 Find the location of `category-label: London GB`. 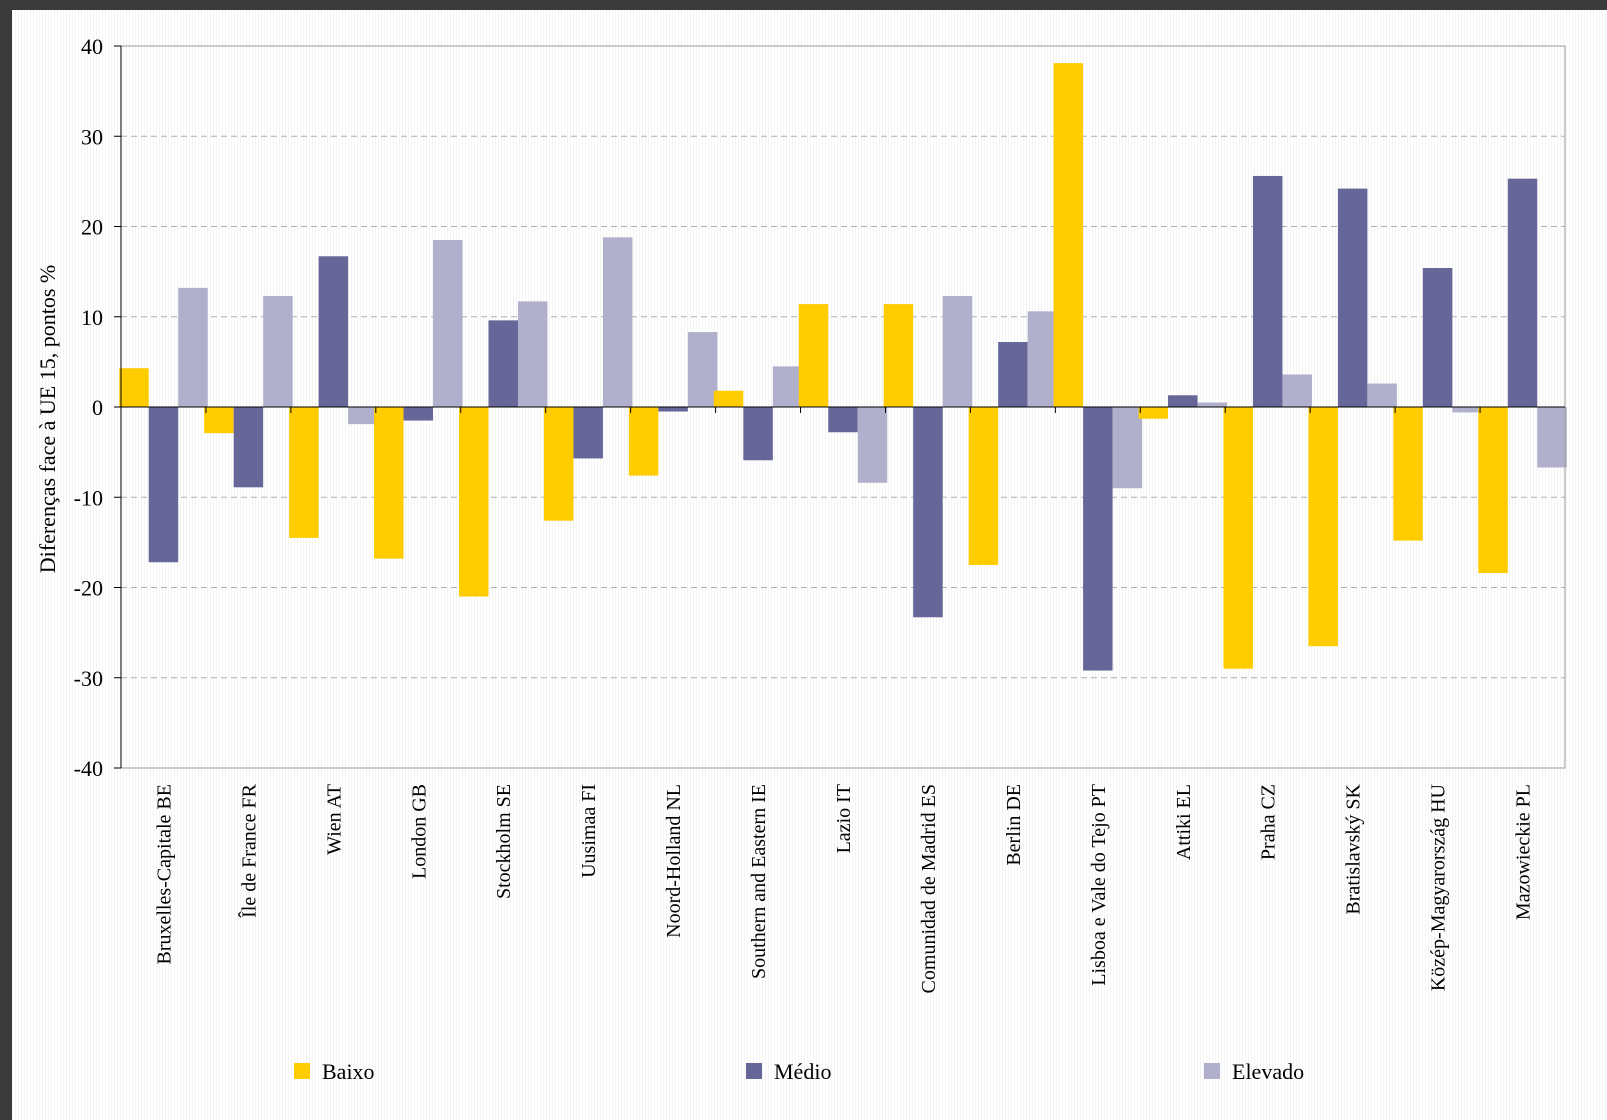

category-label: London GB is located at coordinates (419, 831).